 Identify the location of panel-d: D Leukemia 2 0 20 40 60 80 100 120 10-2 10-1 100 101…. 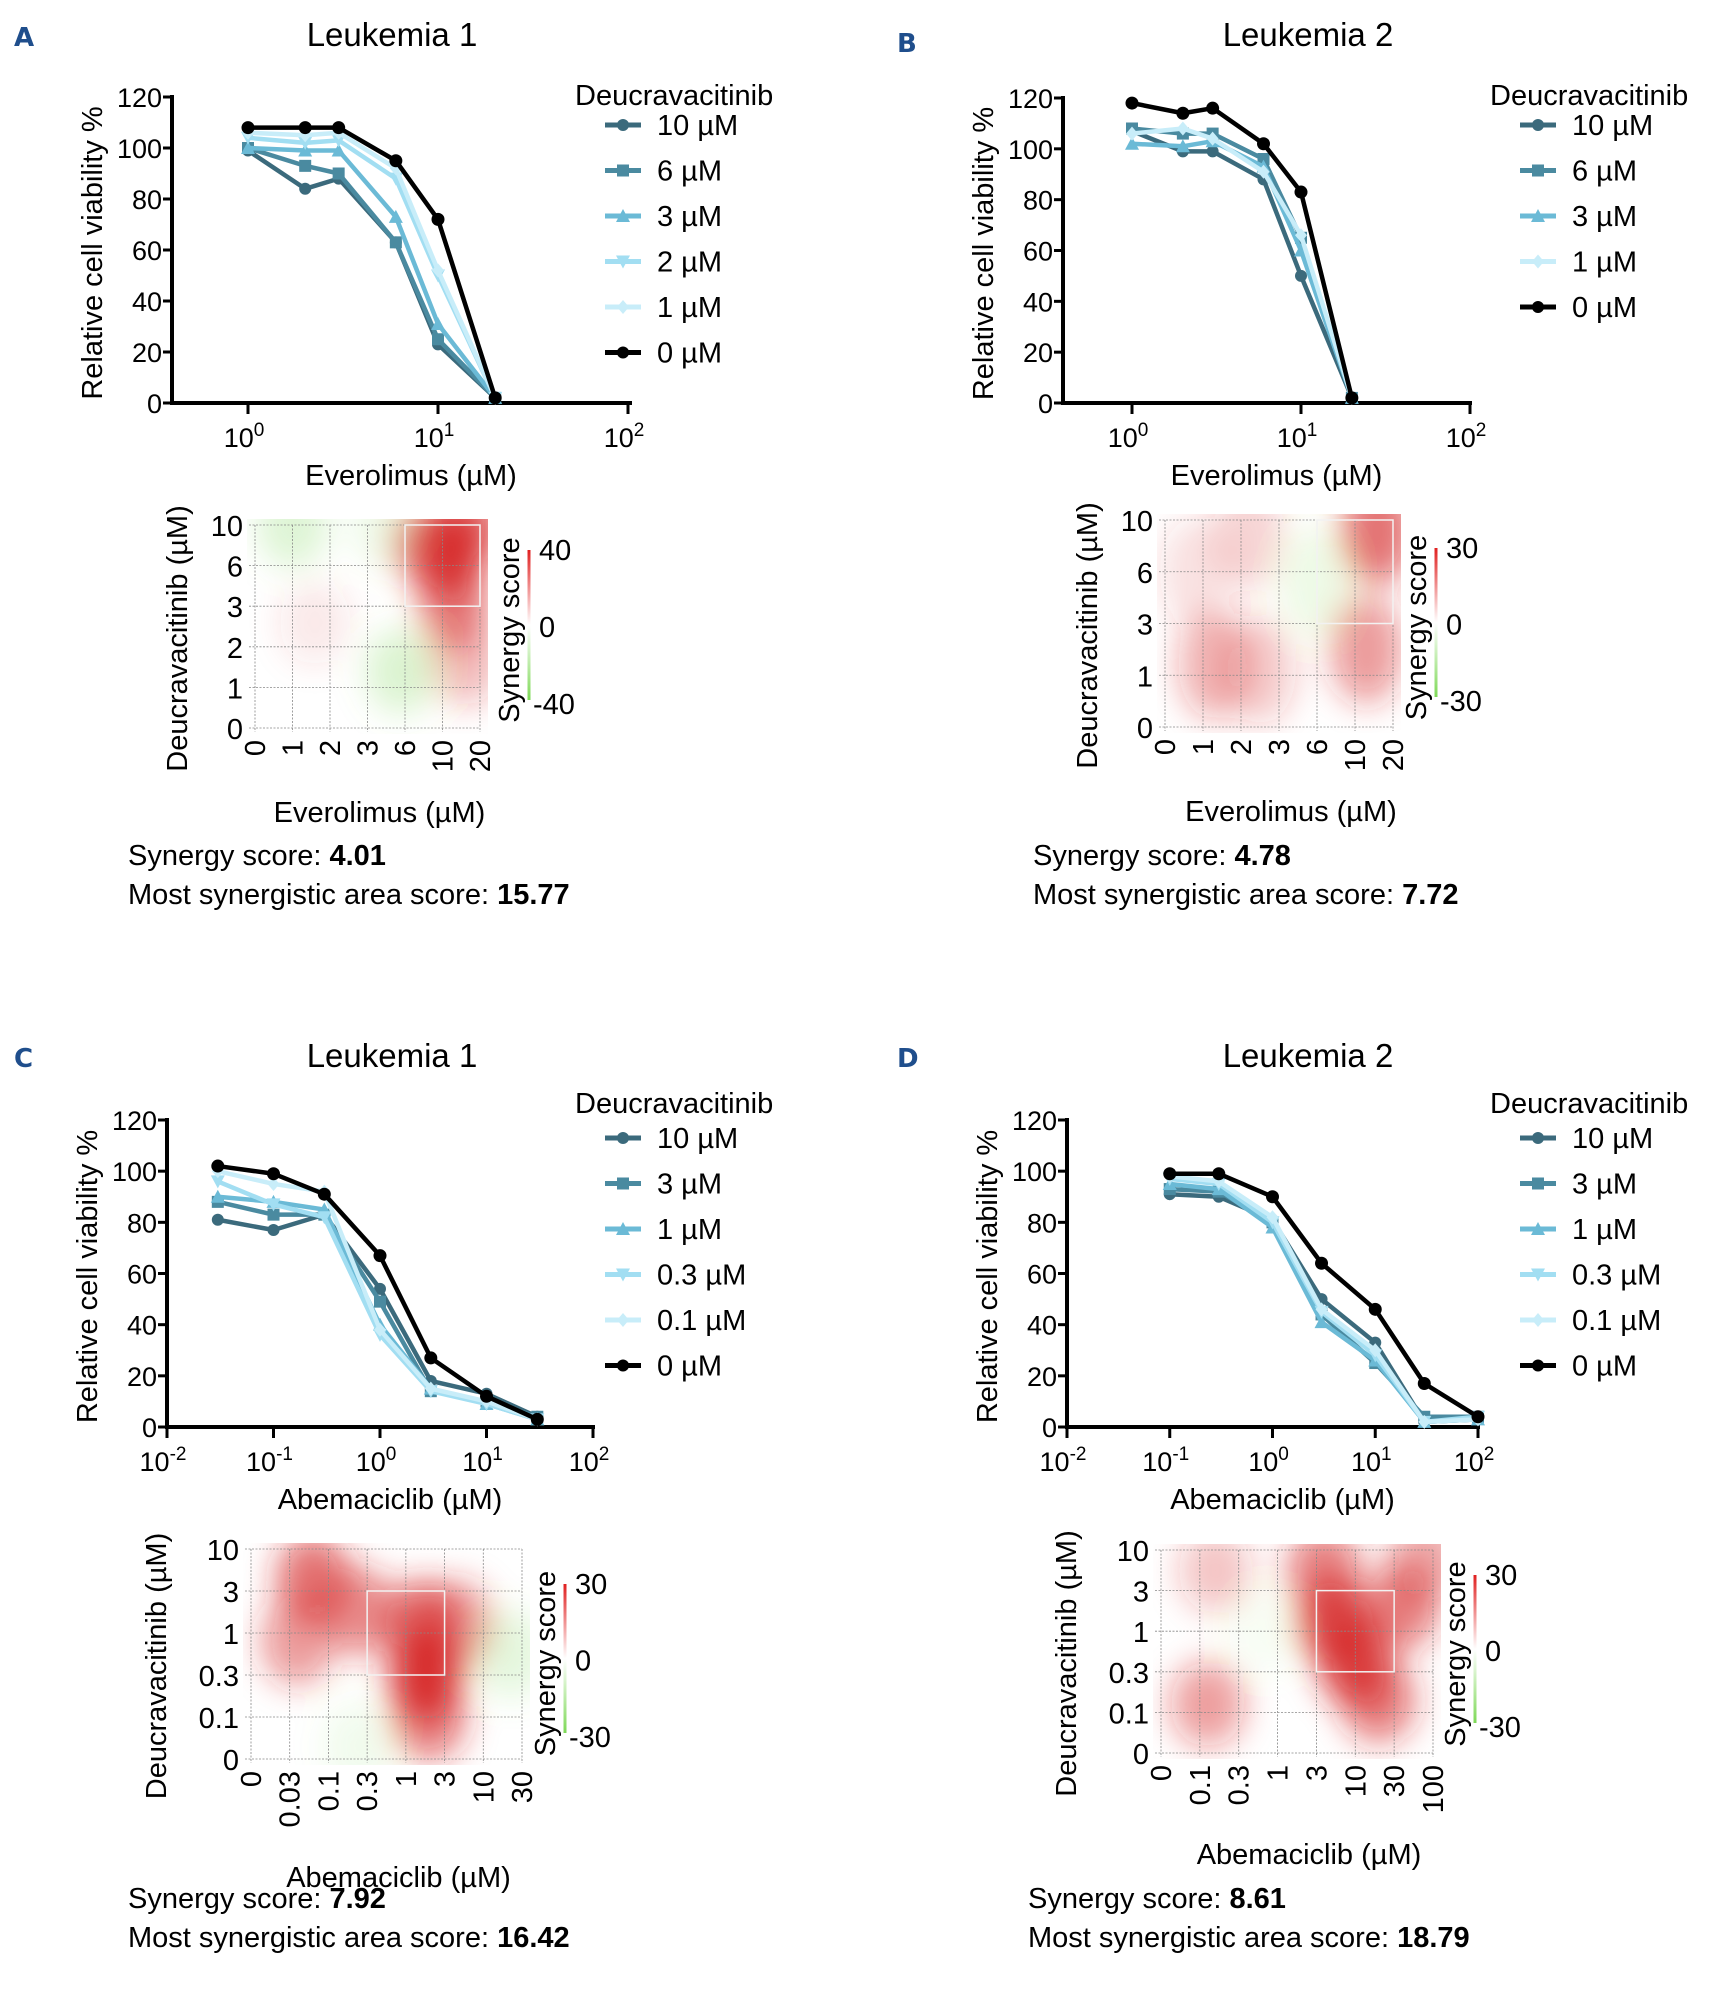
(1292, 1276).